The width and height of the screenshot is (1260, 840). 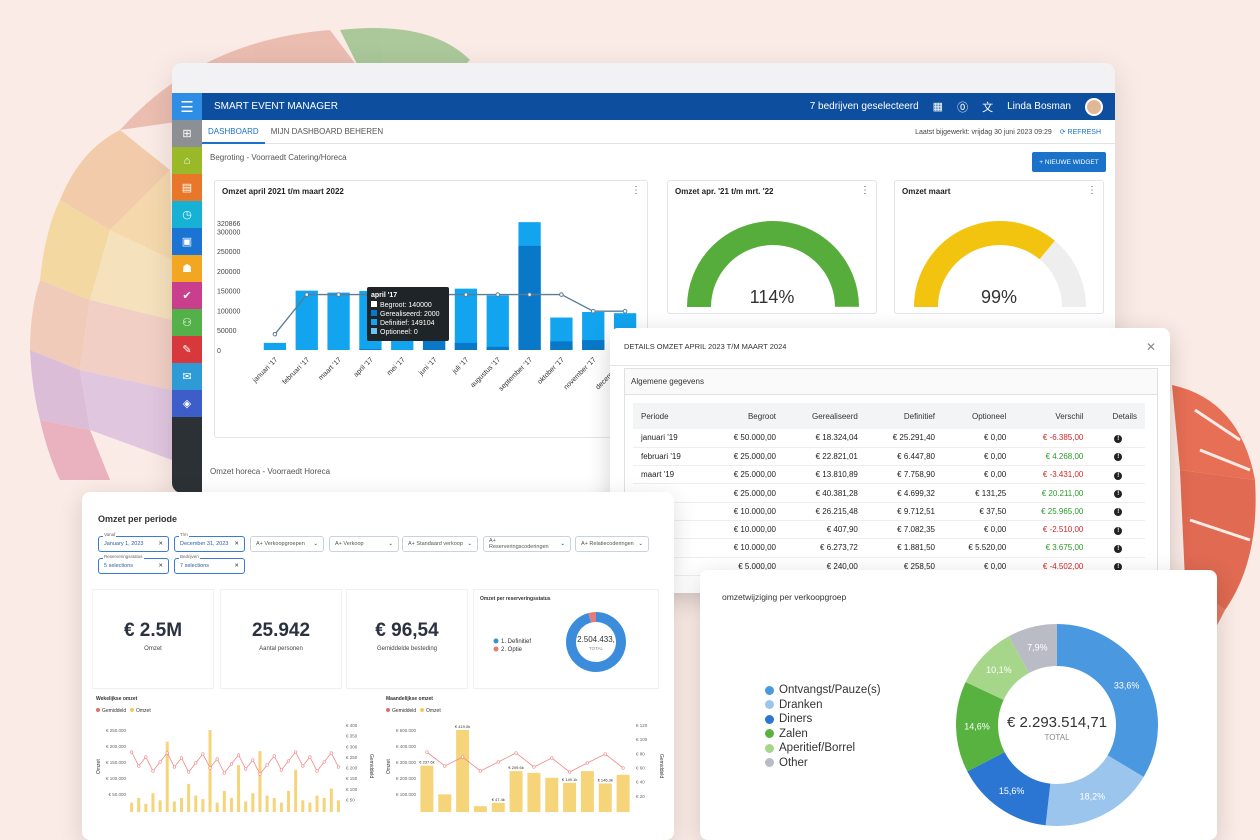 I want to click on tab-dashboard: DASHBOARD, so click(x=233, y=132).